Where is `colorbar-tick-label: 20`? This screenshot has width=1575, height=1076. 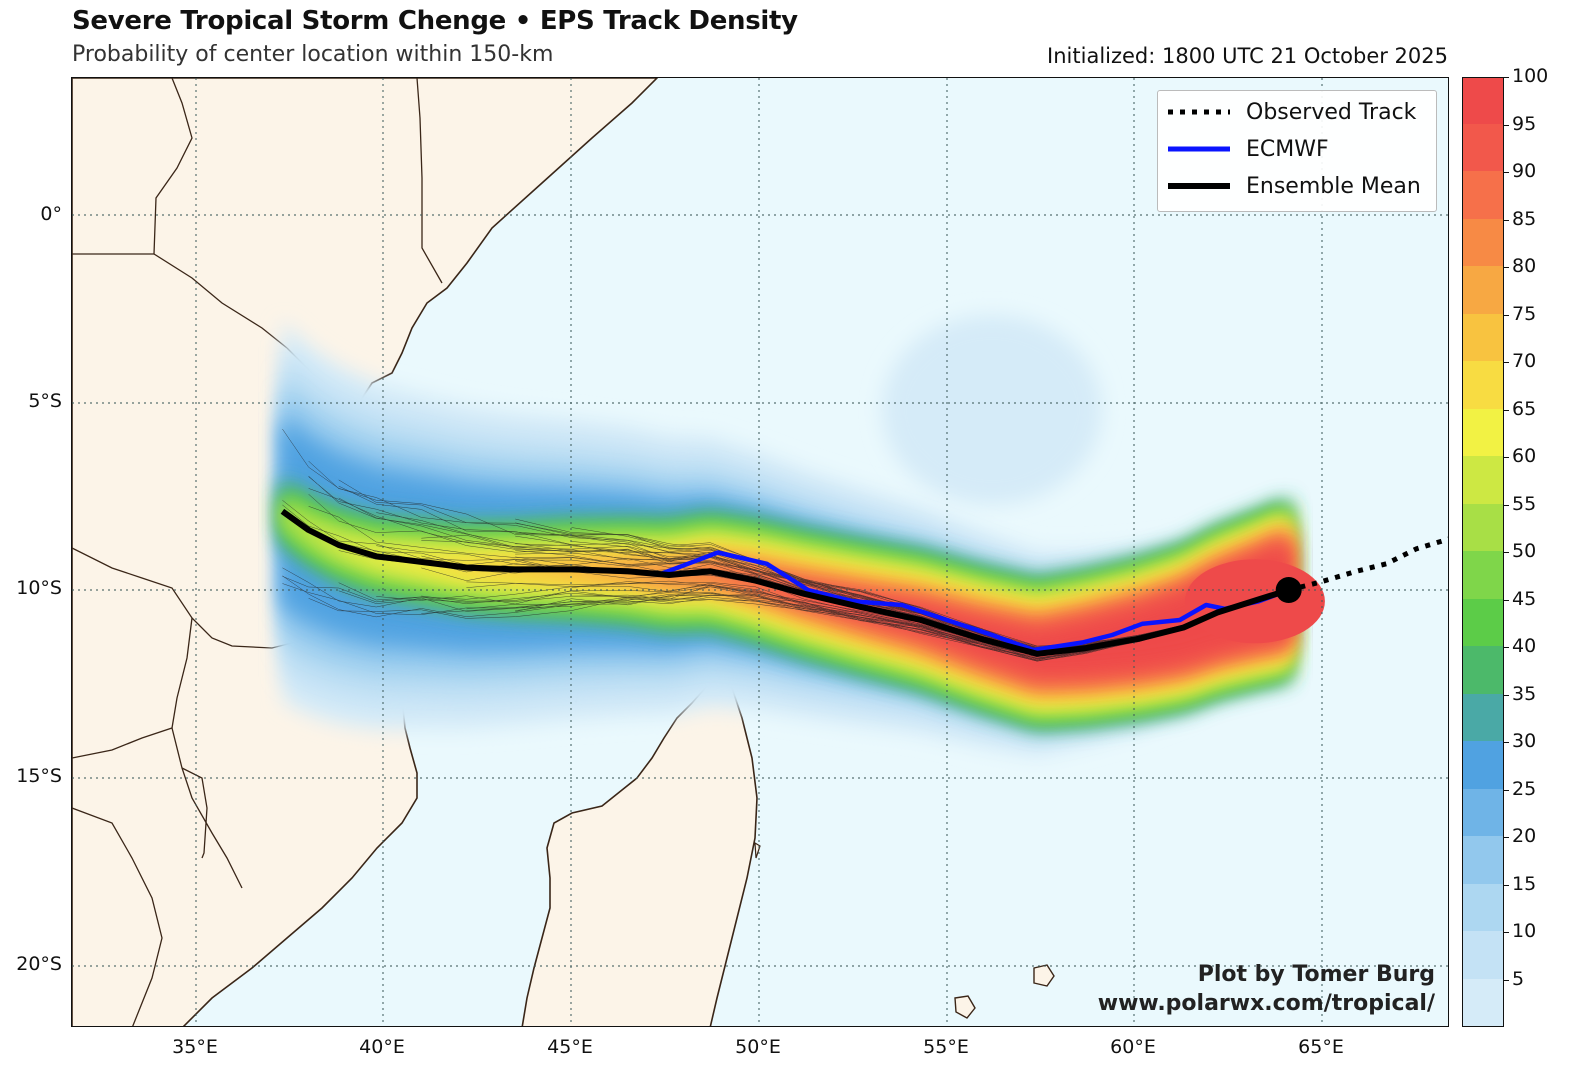
colorbar-tick-label: 20 is located at coordinates (1524, 836).